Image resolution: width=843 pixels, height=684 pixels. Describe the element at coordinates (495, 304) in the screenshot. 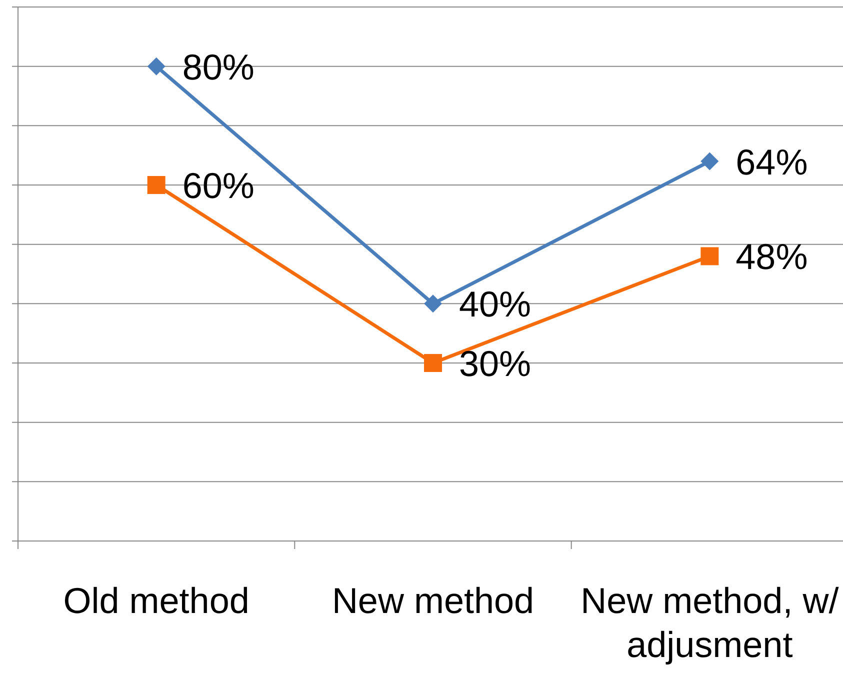

I see `data-label: 40%` at that location.